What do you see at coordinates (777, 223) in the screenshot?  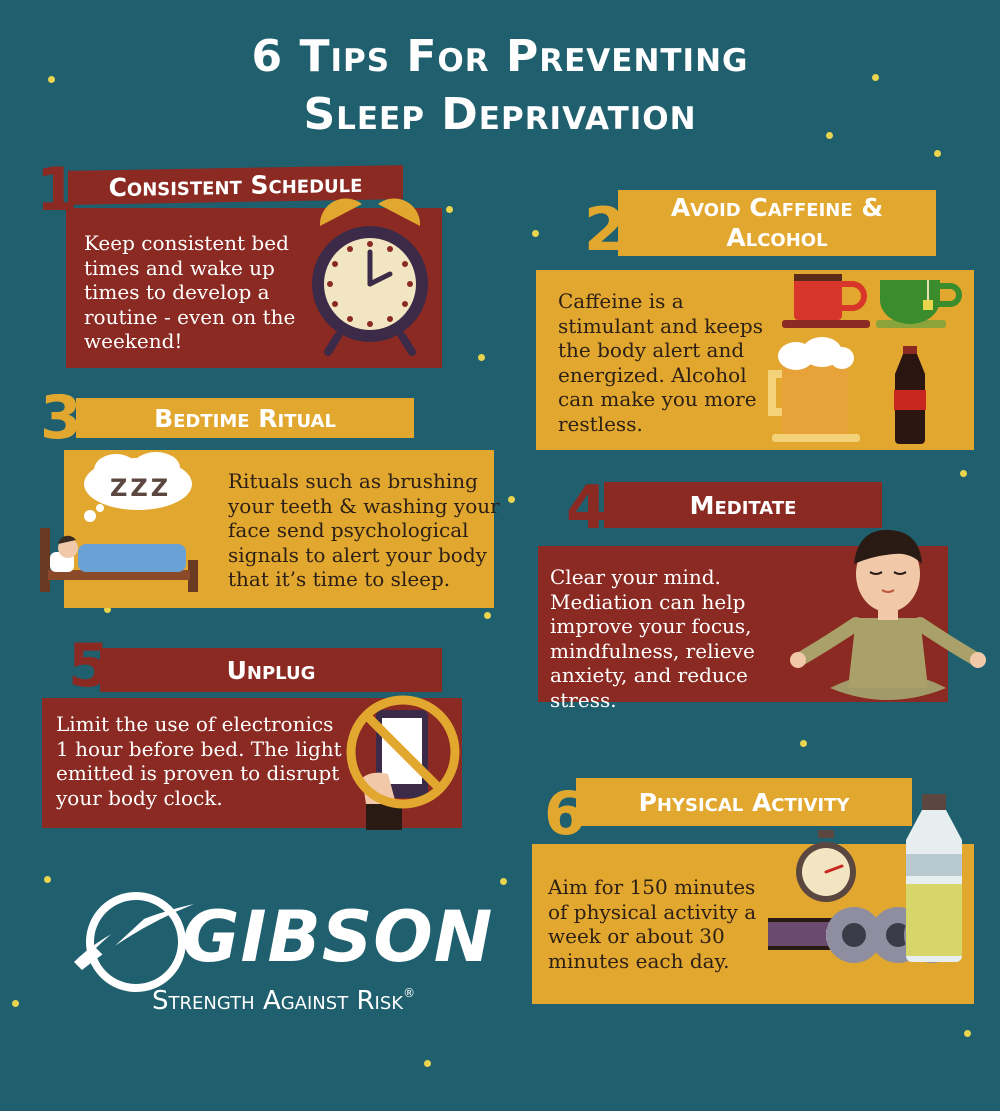 I see `tip-2-heading: Avoid Caffeine & Alcohol` at bounding box center [777, 223].